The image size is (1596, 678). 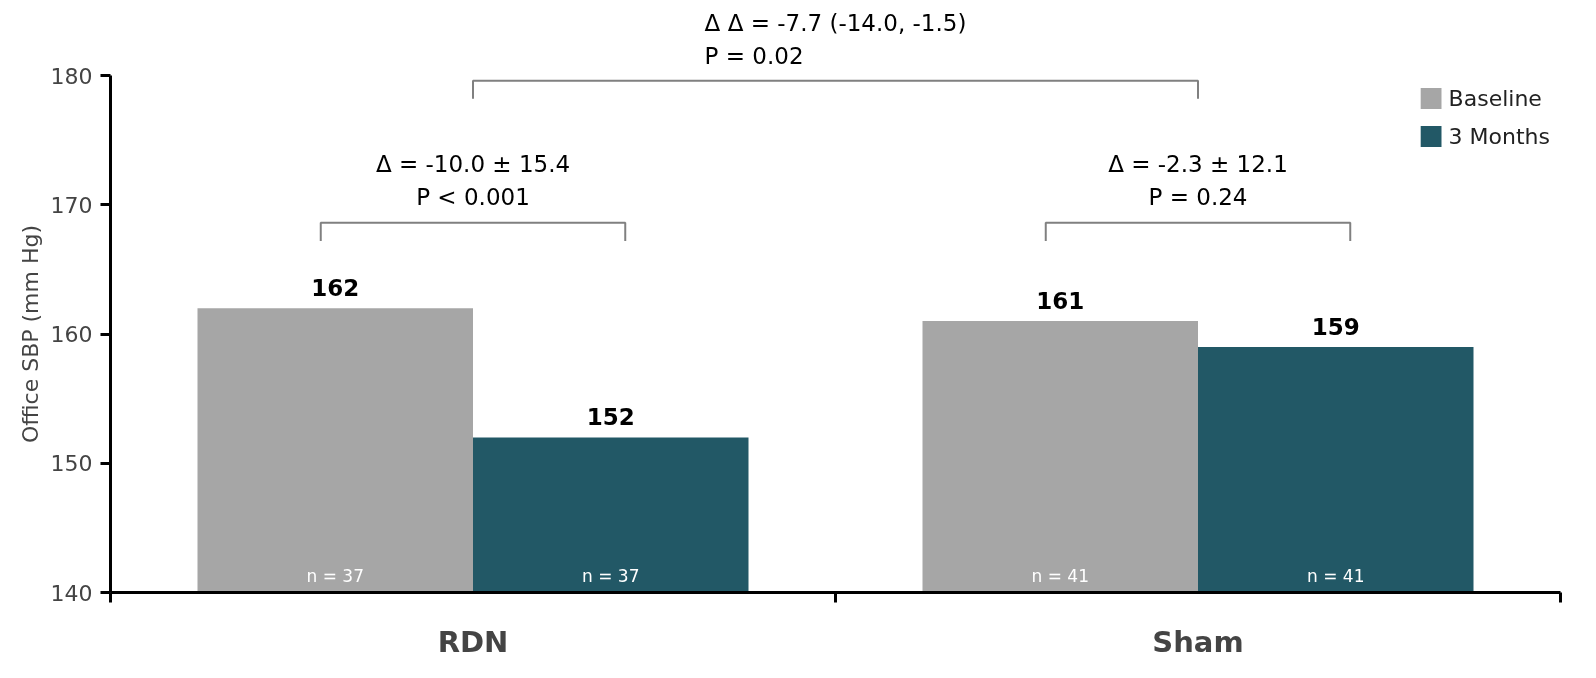 I want to click on x-tick-label: RDN, so click(x=473, y=641).